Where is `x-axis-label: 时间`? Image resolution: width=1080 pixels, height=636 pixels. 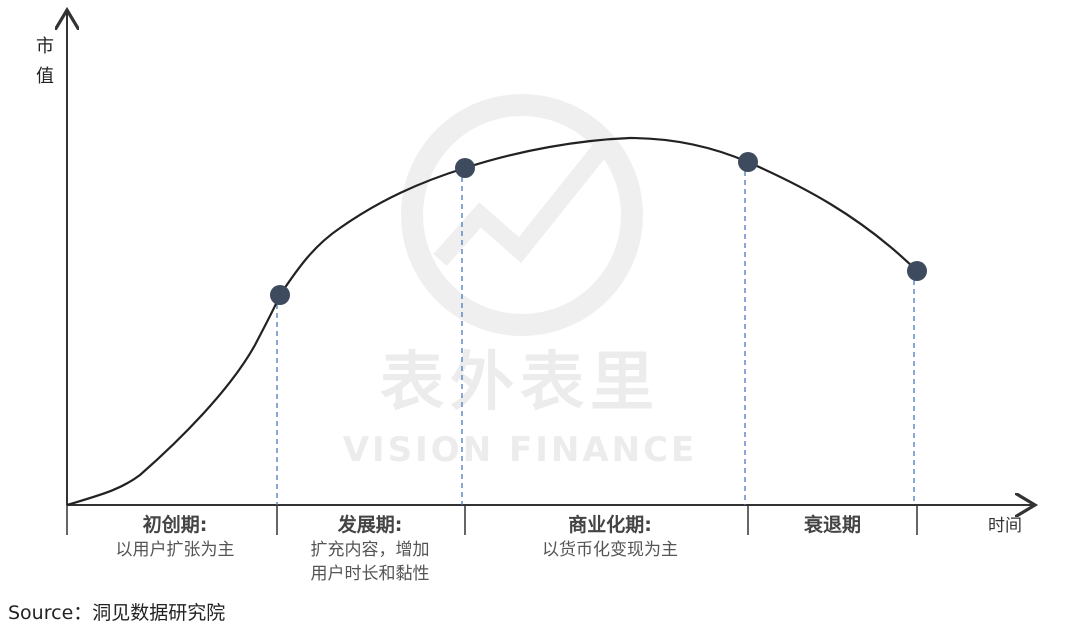
x-axis-label: 时间 is located at coordinates (1005, 526).